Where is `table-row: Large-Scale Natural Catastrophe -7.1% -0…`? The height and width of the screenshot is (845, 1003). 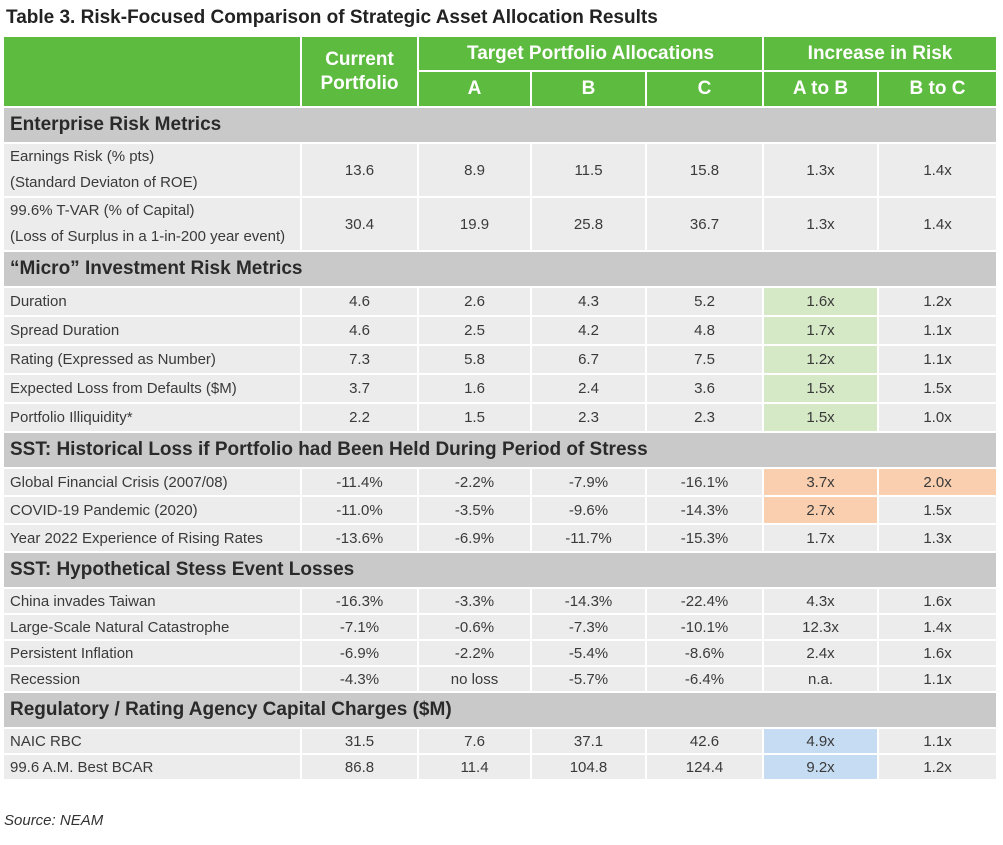
table-row: Large-Scale Natural Catastrophe -7.1% -0… is located at coordinates (500, 628).